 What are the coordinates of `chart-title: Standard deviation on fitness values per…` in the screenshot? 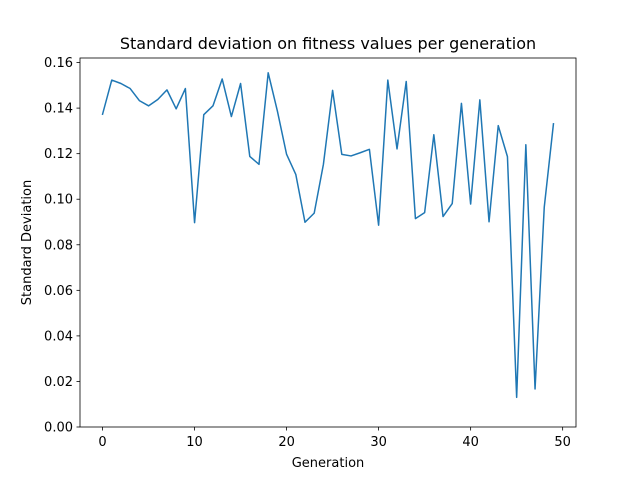 It's located at (328, 43).